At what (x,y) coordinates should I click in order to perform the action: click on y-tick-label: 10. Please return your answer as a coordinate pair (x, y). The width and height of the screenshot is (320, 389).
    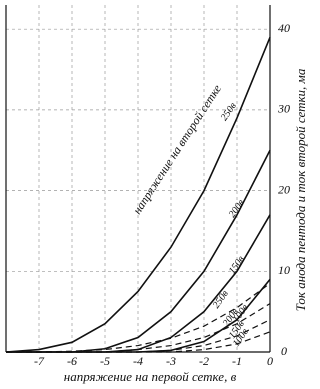
    Looking at the image, I should click on (284, 270).